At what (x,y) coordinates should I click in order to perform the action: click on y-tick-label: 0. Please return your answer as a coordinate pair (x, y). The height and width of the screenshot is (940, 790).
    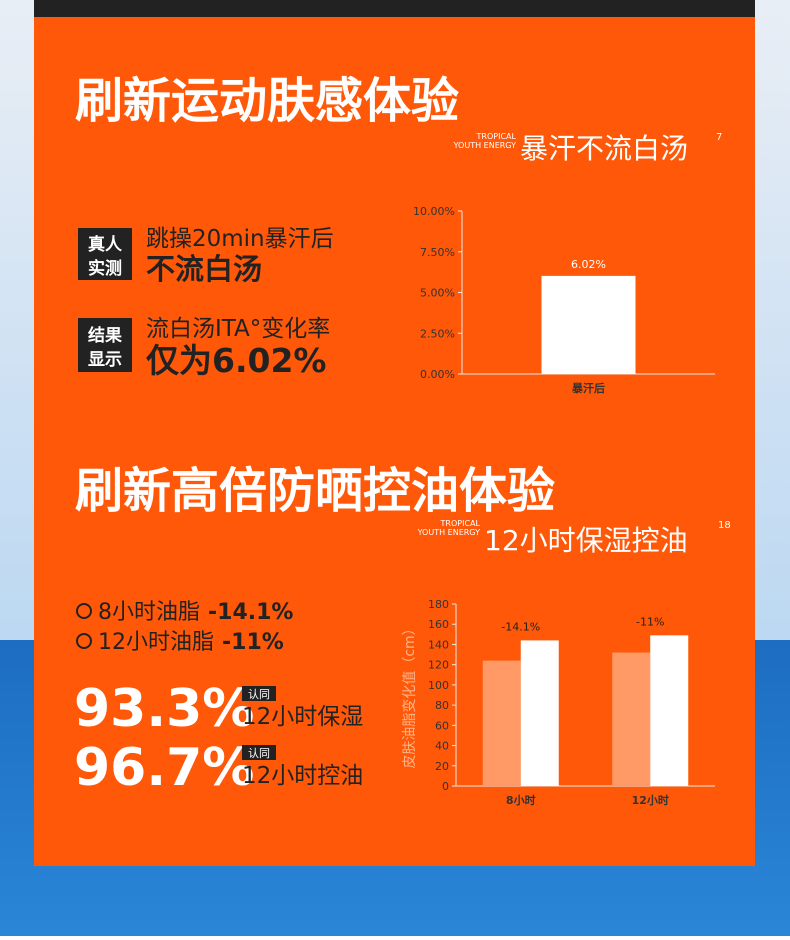
    Looking at the image, I should click on (445, 786).